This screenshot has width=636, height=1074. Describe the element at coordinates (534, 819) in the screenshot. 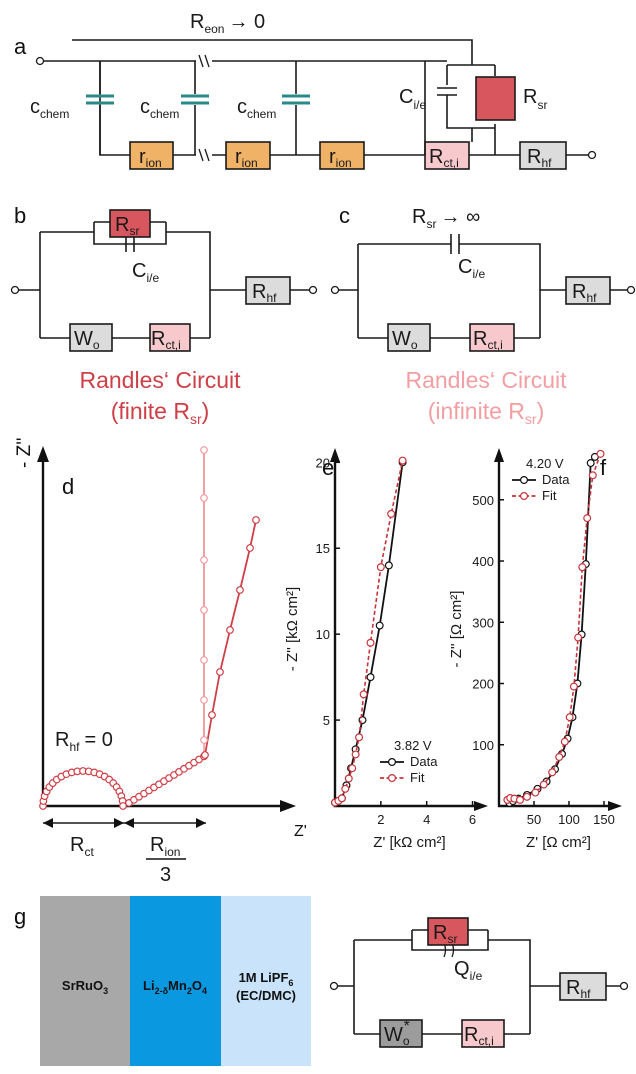

I see `chart-f-xtick-label: 50` at that location.